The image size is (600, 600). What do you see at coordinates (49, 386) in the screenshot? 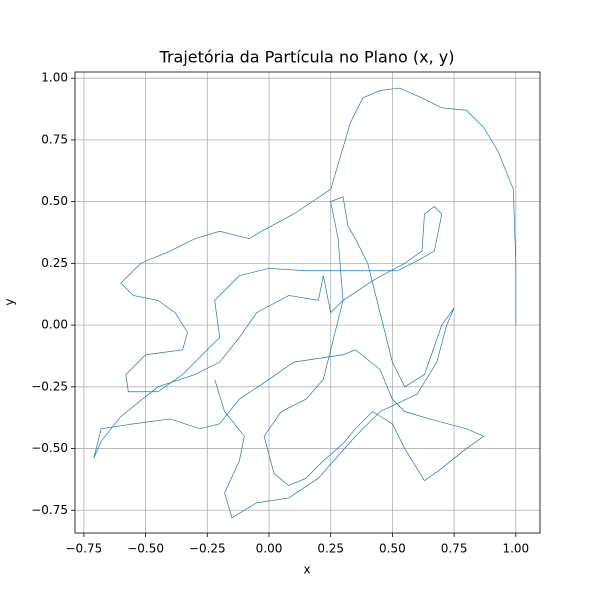
I see `y-tick-label: −0.25` at bounding box center [49, 386].